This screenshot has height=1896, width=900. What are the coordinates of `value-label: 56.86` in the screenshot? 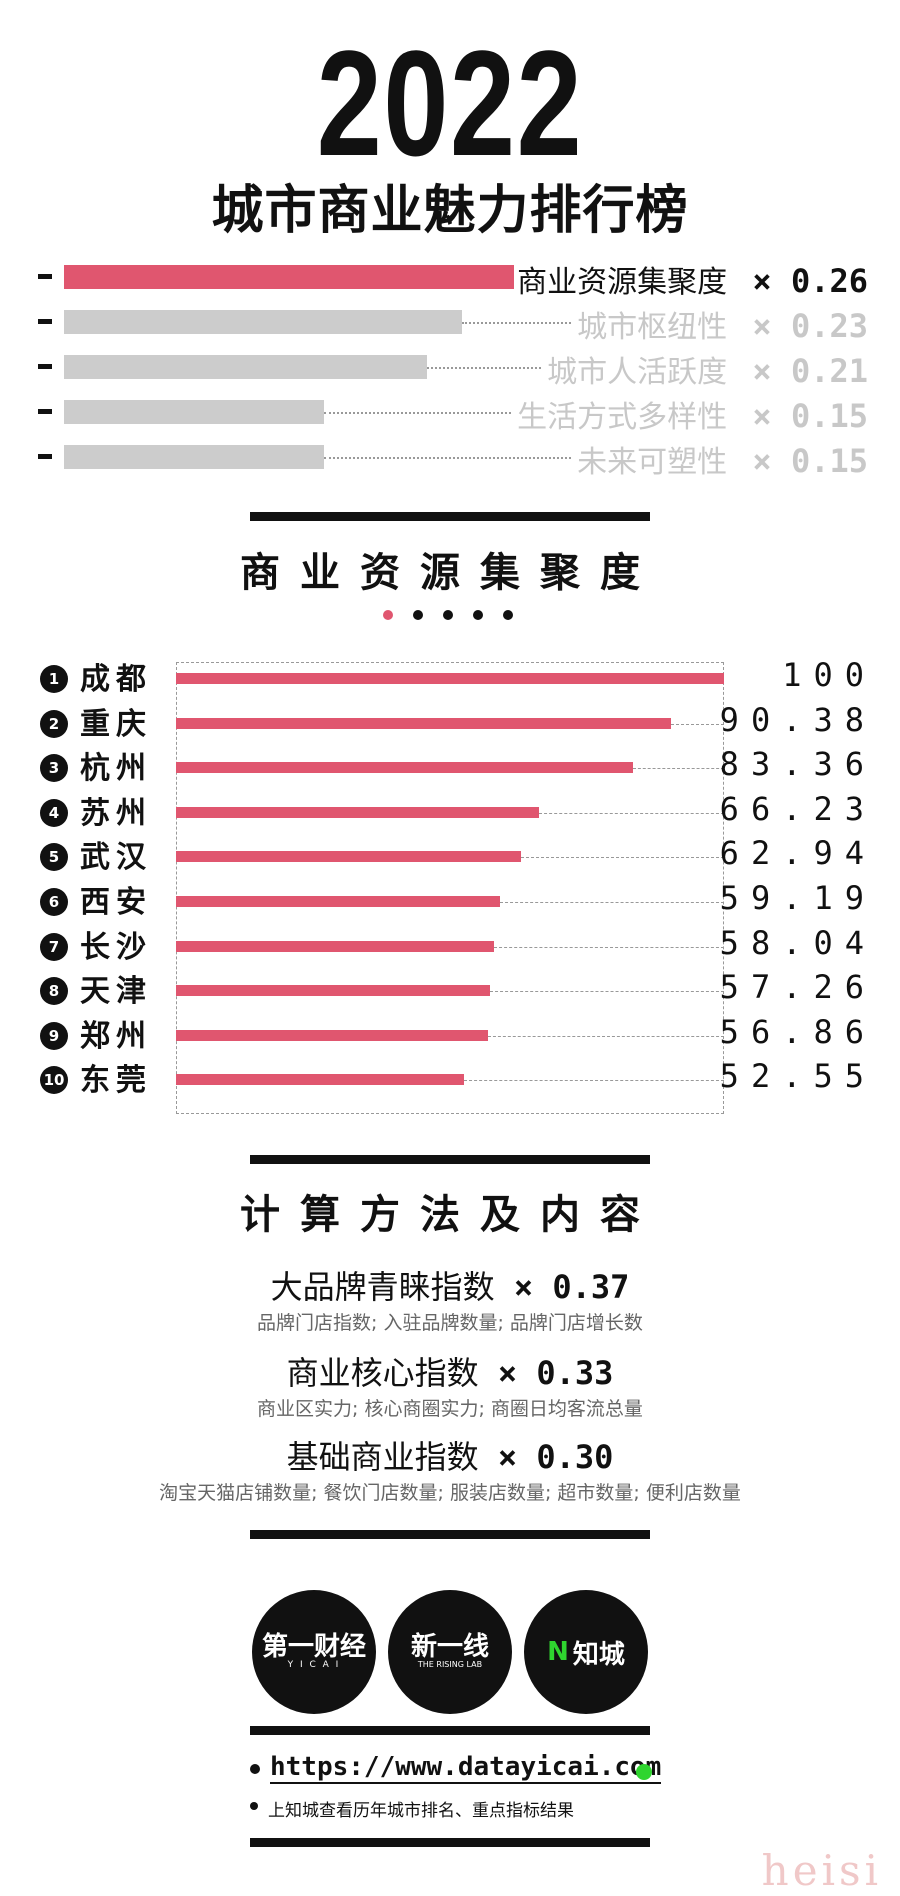 It's located at (797, 1031).